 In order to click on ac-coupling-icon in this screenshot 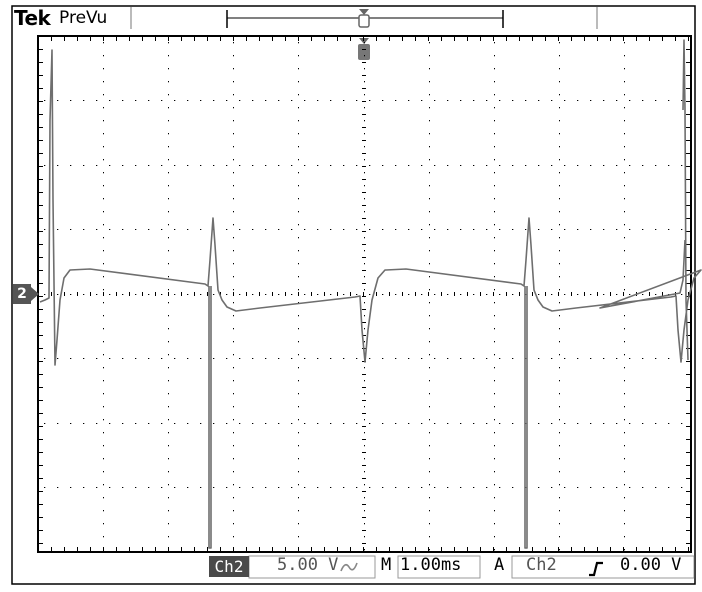, I will do `click(349, 567)`.